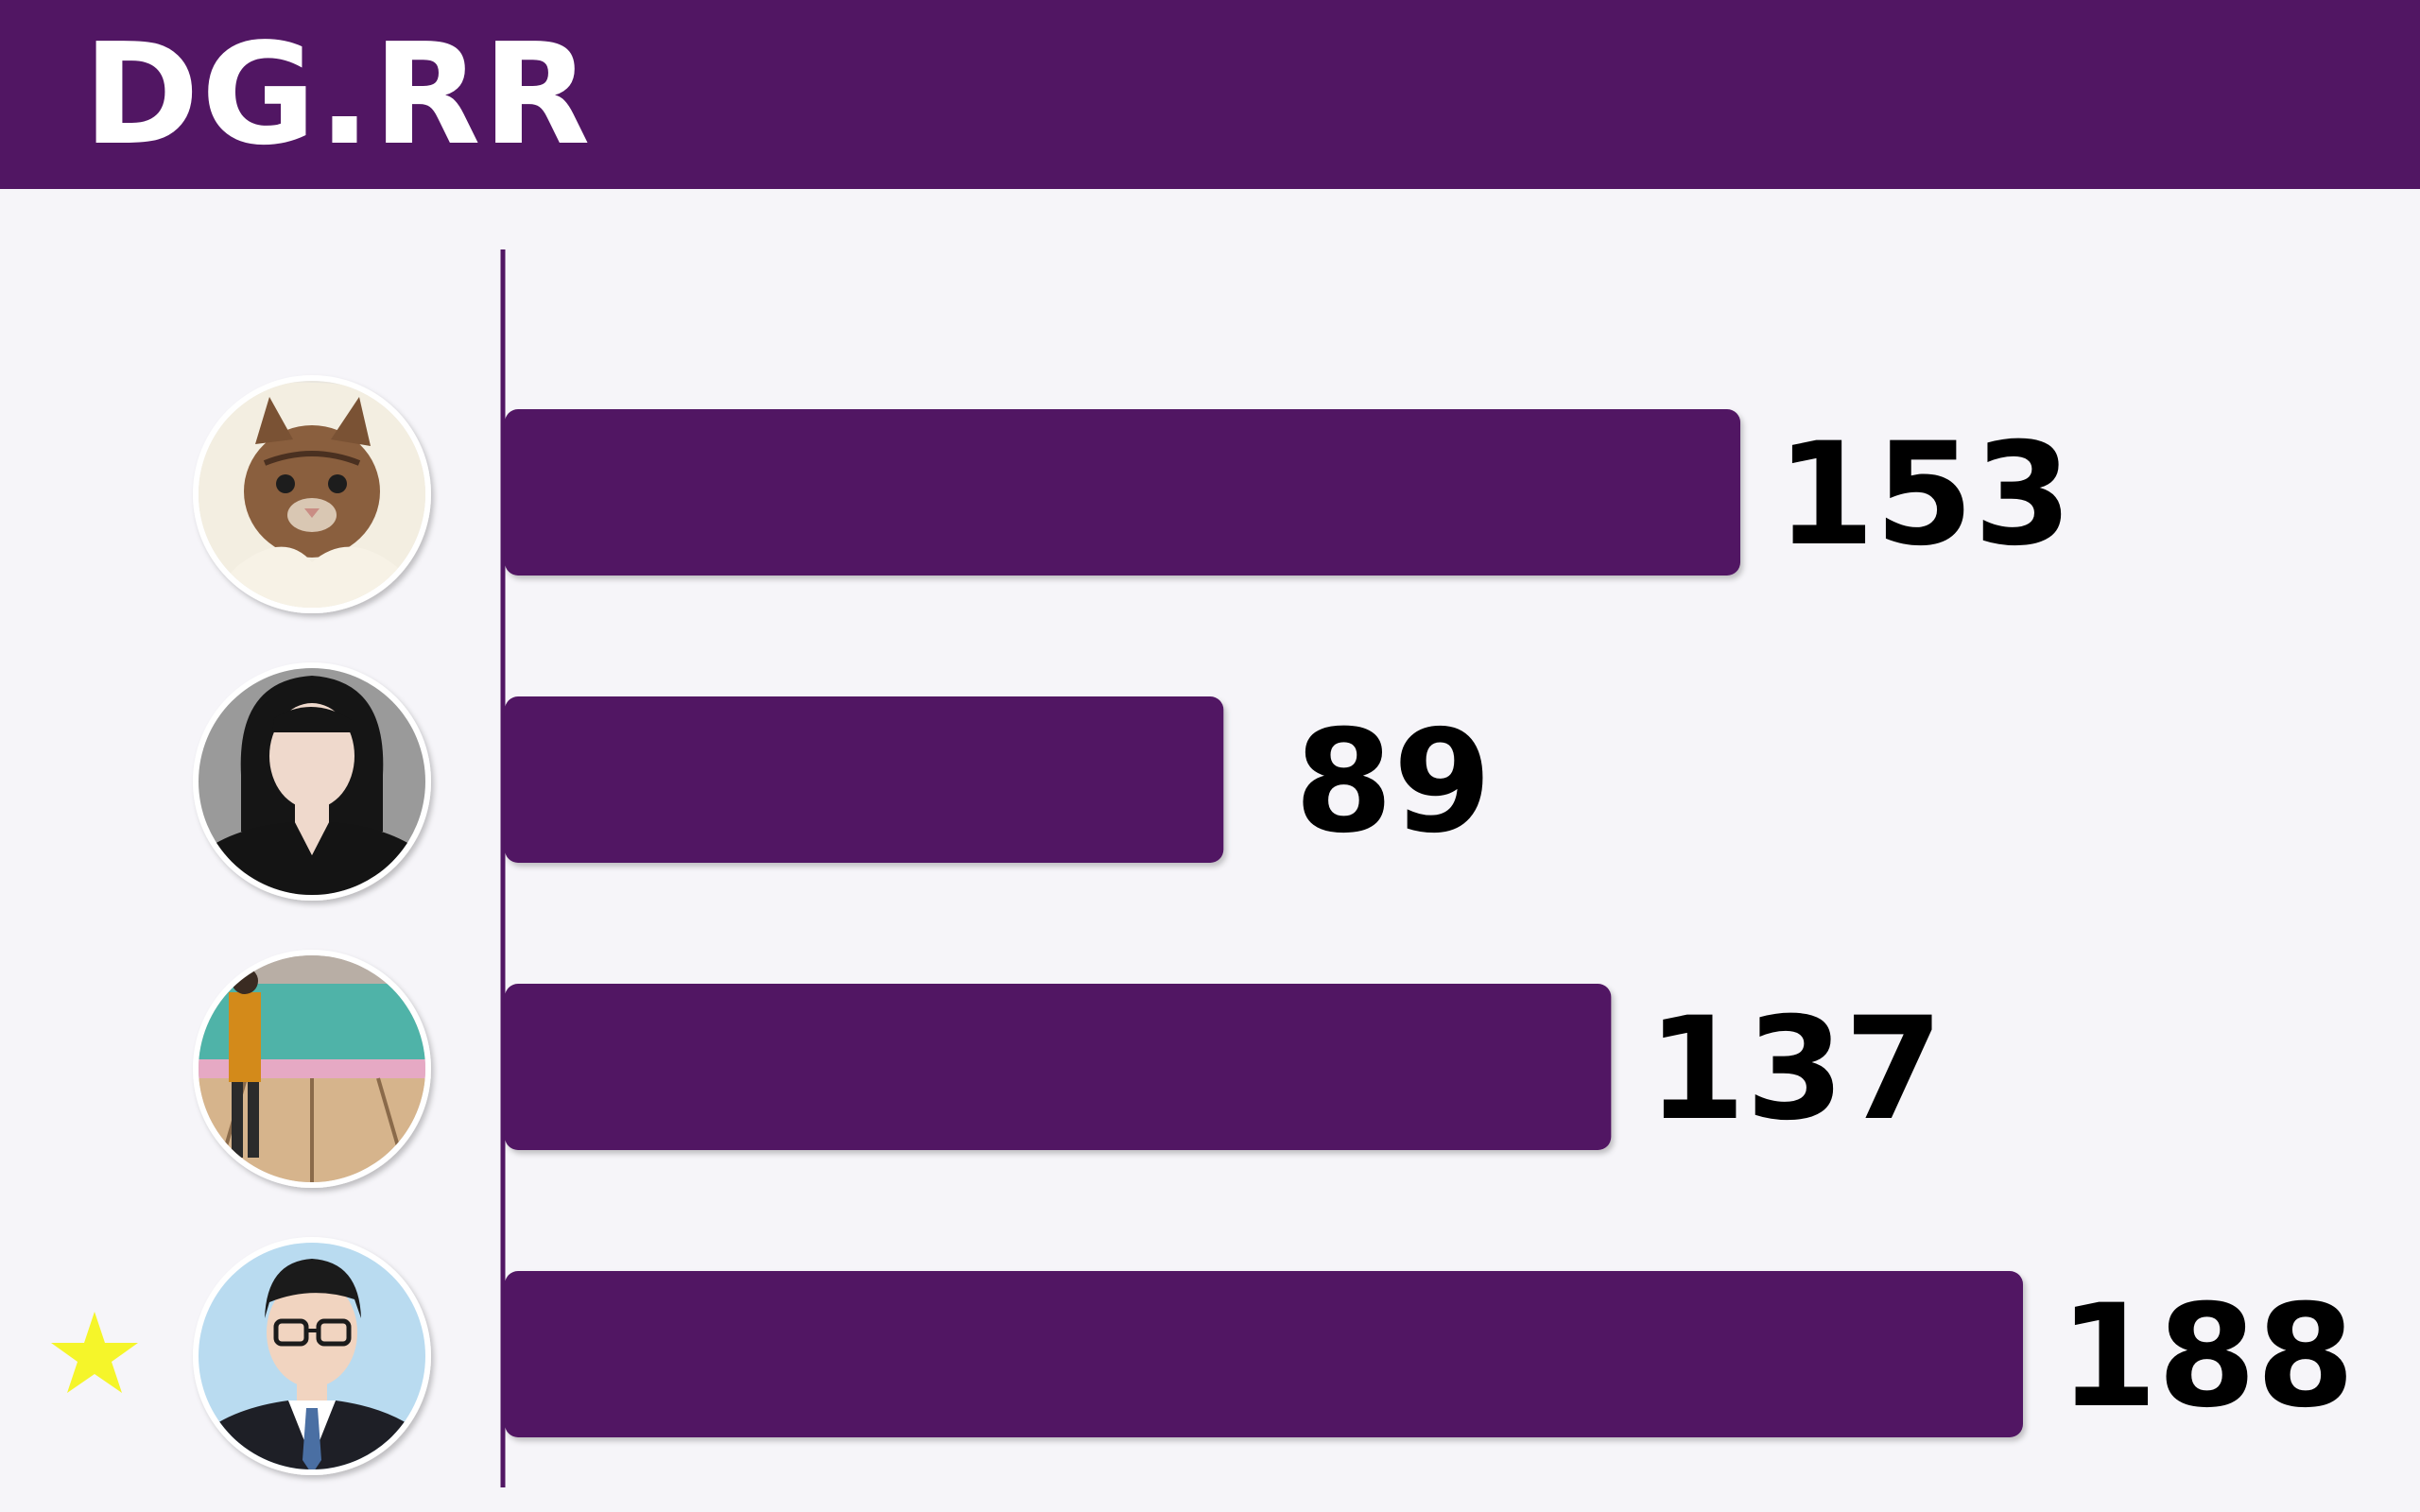 The height and width of the screenshot is (1512, 2420). I want to click on bowling-alley-avatar, so click(312, 1069).